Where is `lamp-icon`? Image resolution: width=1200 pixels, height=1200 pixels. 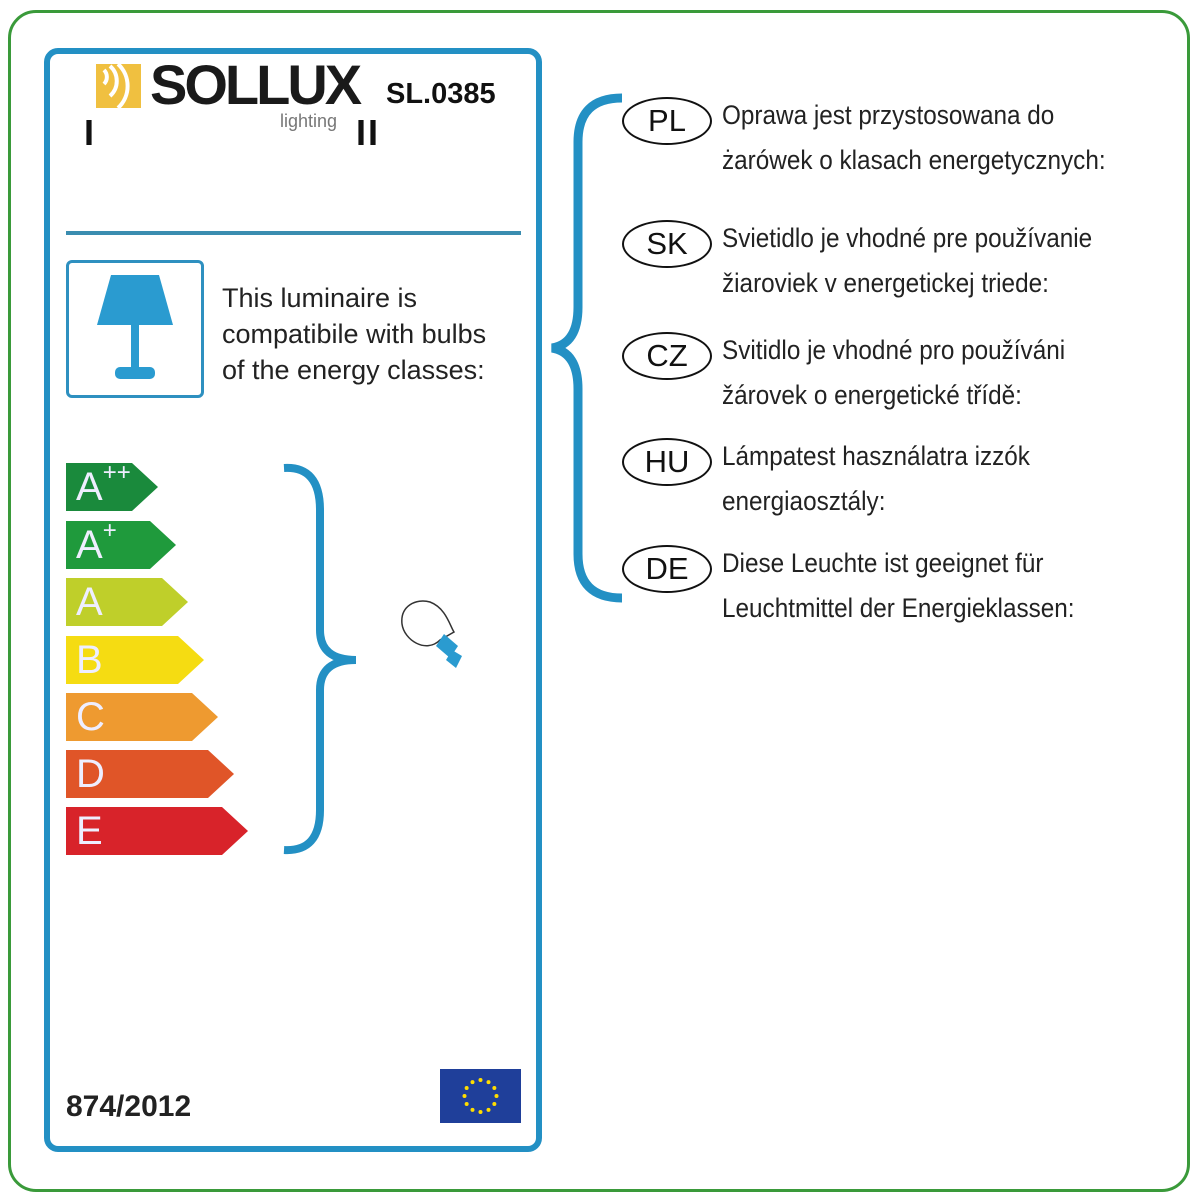
lamp-icon is located at coordinates (135, 327).